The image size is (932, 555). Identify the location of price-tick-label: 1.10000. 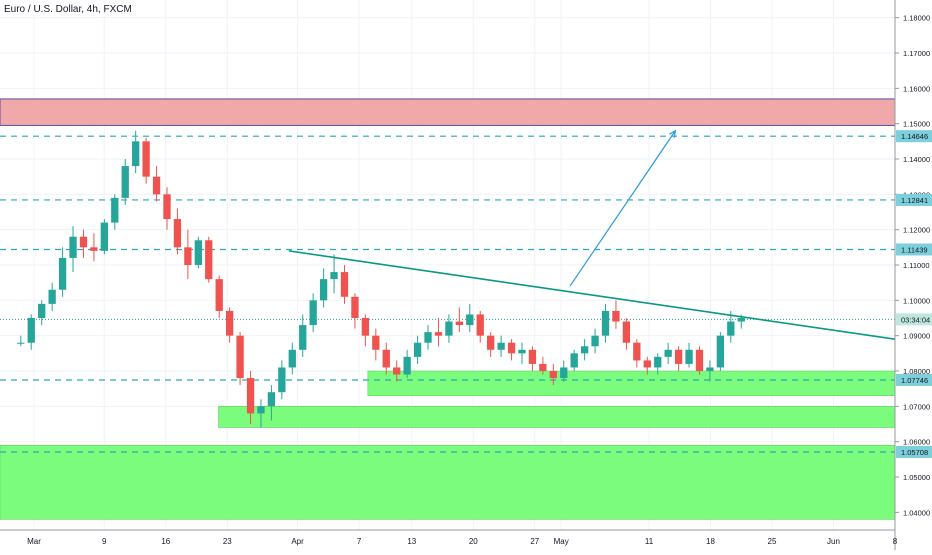
(916, 300).